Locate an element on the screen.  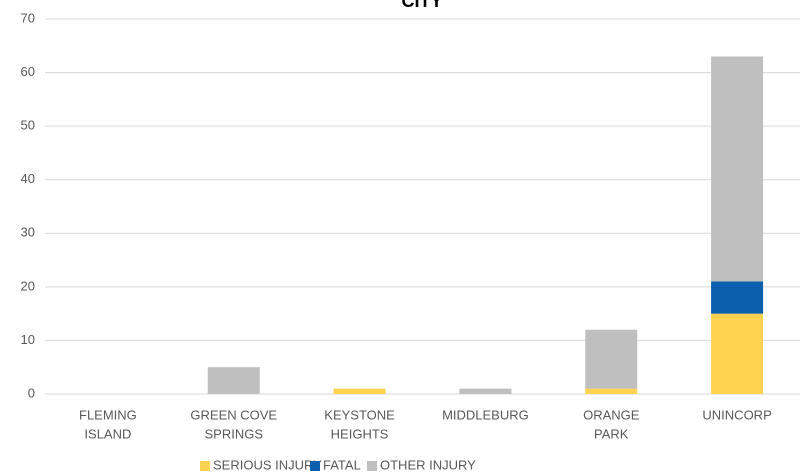
y-tick-label: 50 is located at coordinates (28, 125).